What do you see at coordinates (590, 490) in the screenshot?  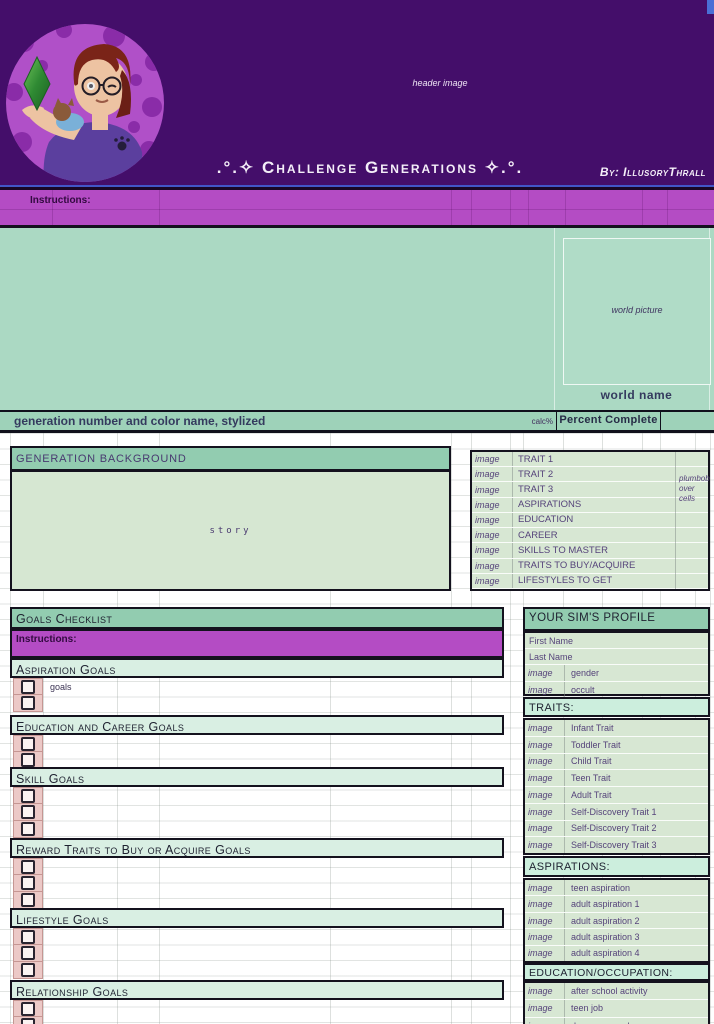 I see `table-row: image TRAIT 3` at bounding box center [590, 490].